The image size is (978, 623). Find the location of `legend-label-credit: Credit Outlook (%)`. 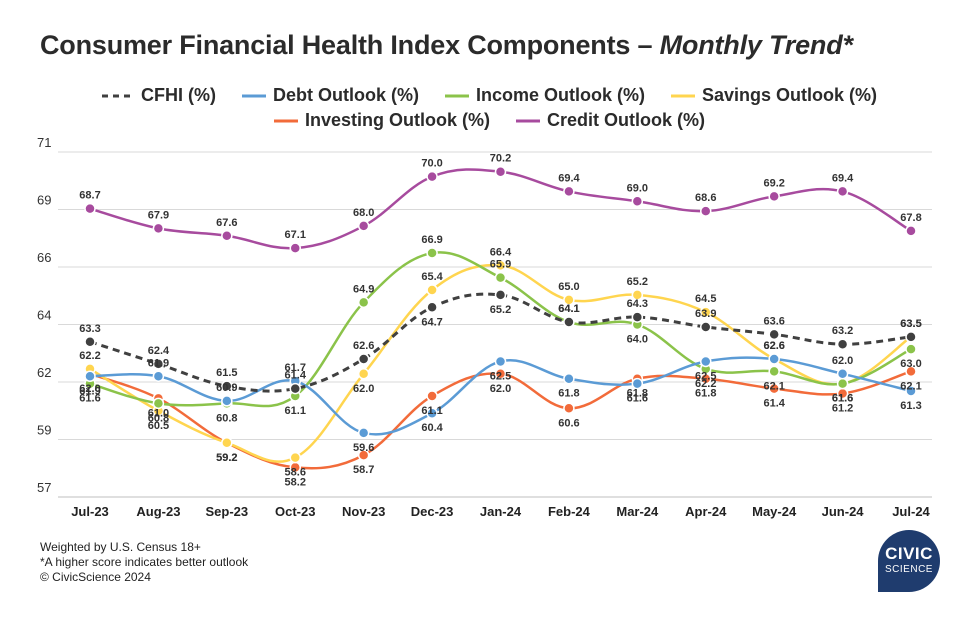

legend-label-credit: Credit Outlook (%) is located at coordinates (626, 120).